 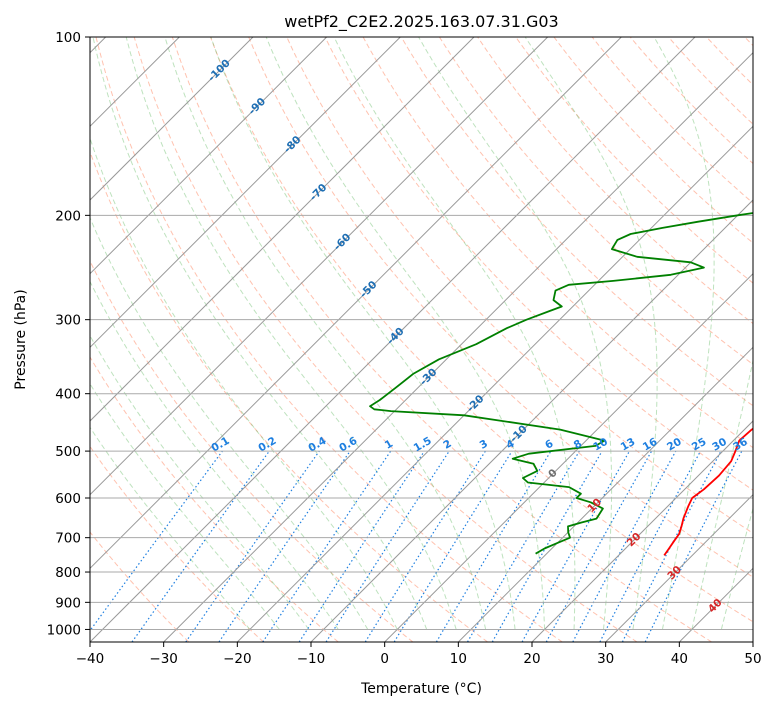 I want to click on x-tick-label: −10, so click(x=311, y=659).